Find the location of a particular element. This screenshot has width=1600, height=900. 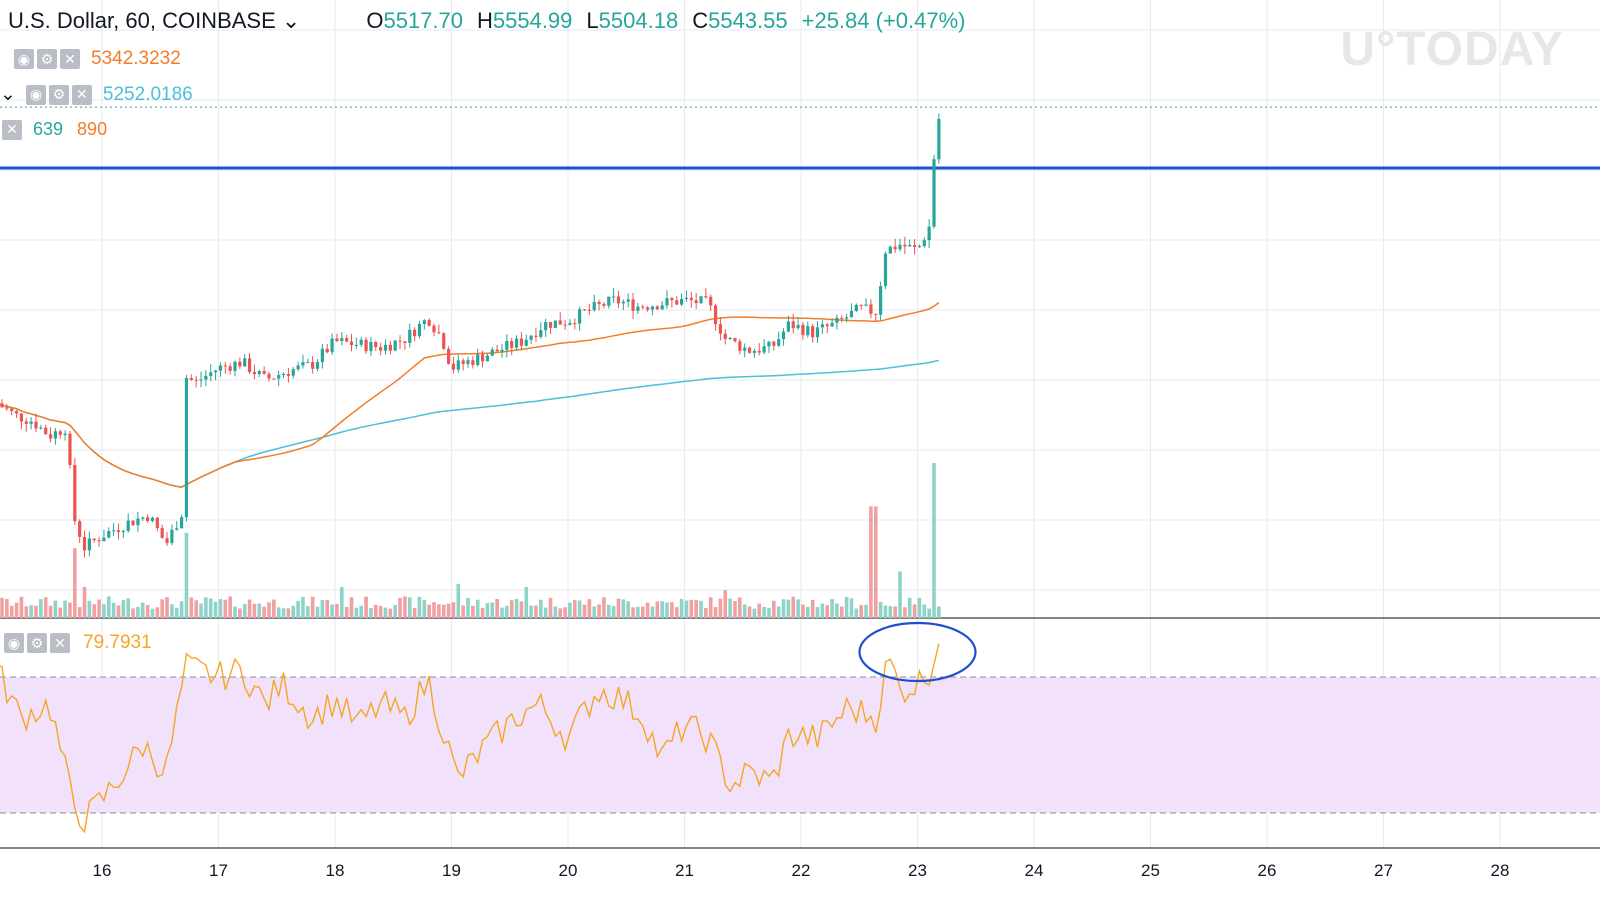

x-tick-label: 18 is located at coordinates (335, 870).